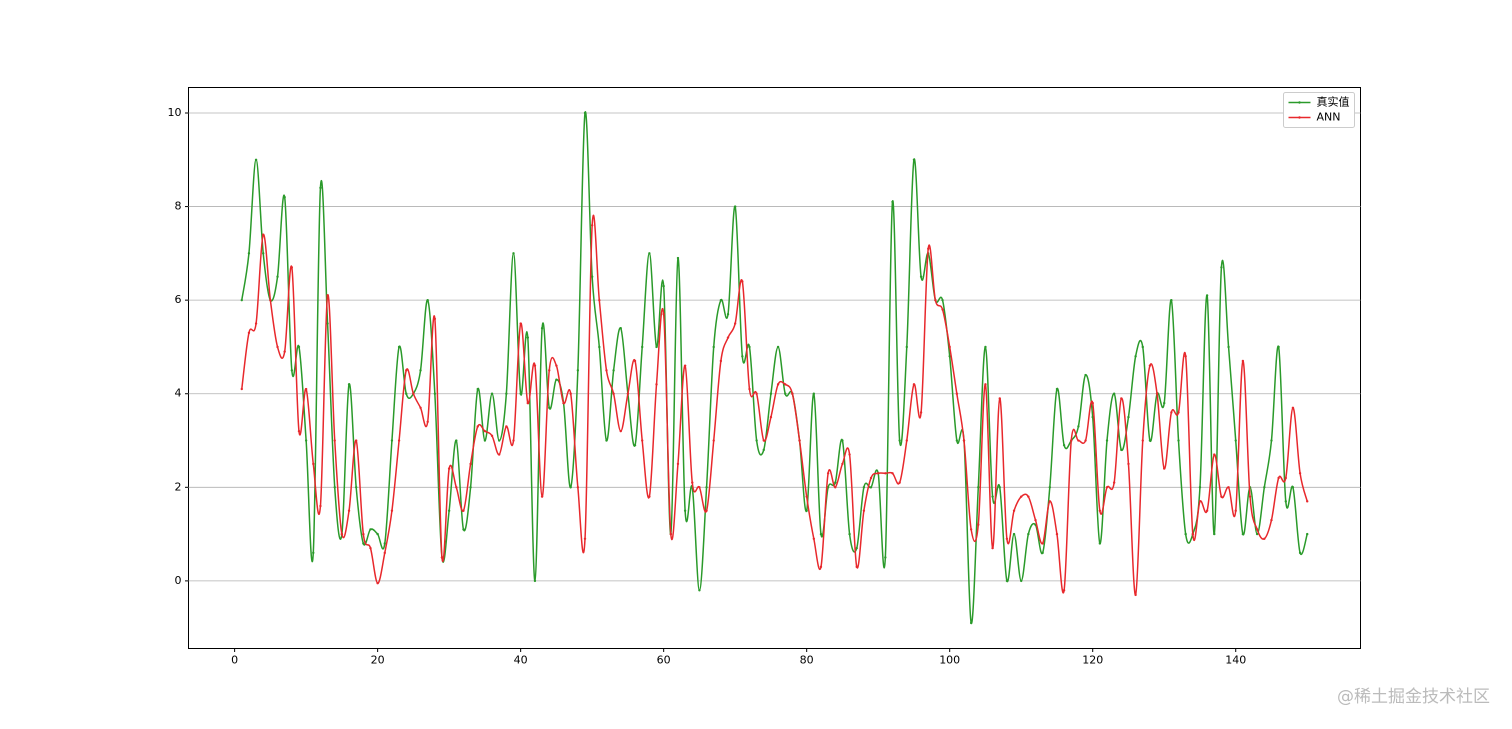 The width and height of the screenshot is (1512, 729). Describe the element at coordinates (1092, 660) in the screenshot. I see `x-tick-label: 120` at that location.